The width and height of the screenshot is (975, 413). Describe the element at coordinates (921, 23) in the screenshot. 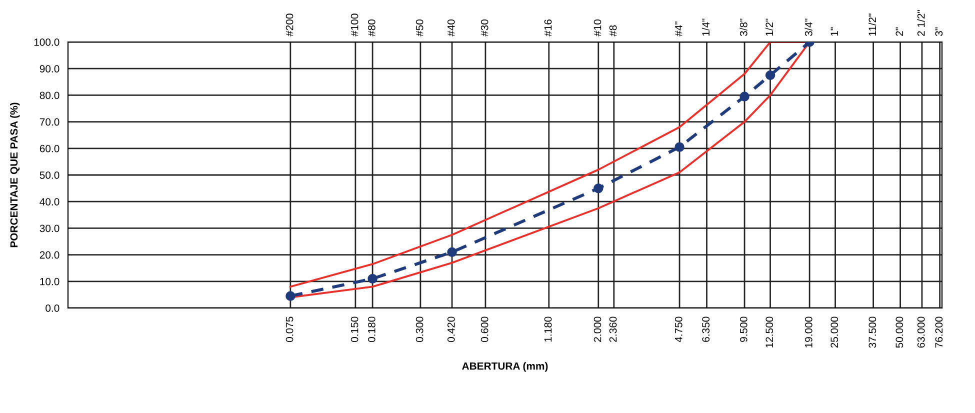

I see `text: 2 1/2"` at that location.